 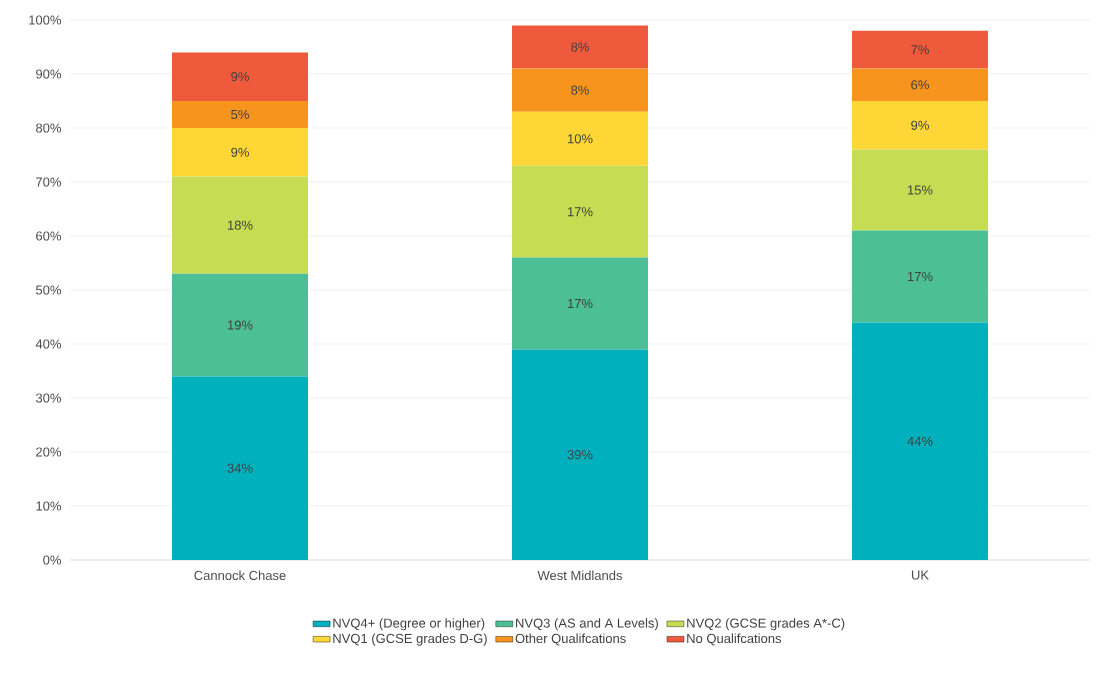 I want to click on data-label: 39%, so click(x=580, y=455).